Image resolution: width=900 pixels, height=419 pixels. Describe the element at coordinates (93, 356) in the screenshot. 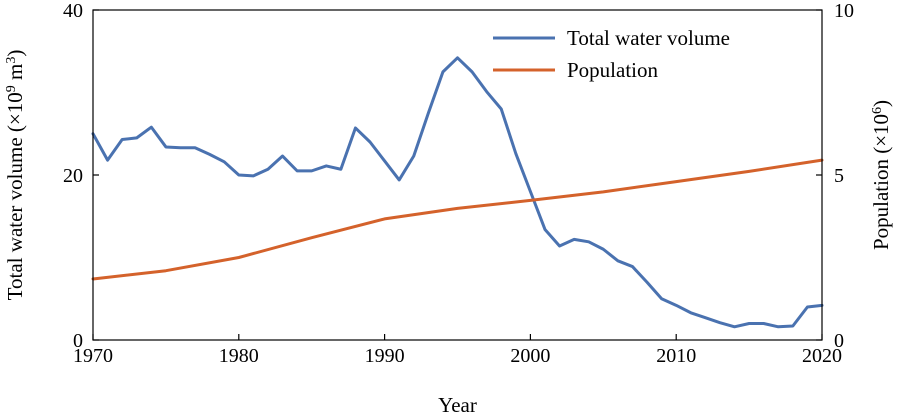

I see `x-tick-label: 1970` at that location.